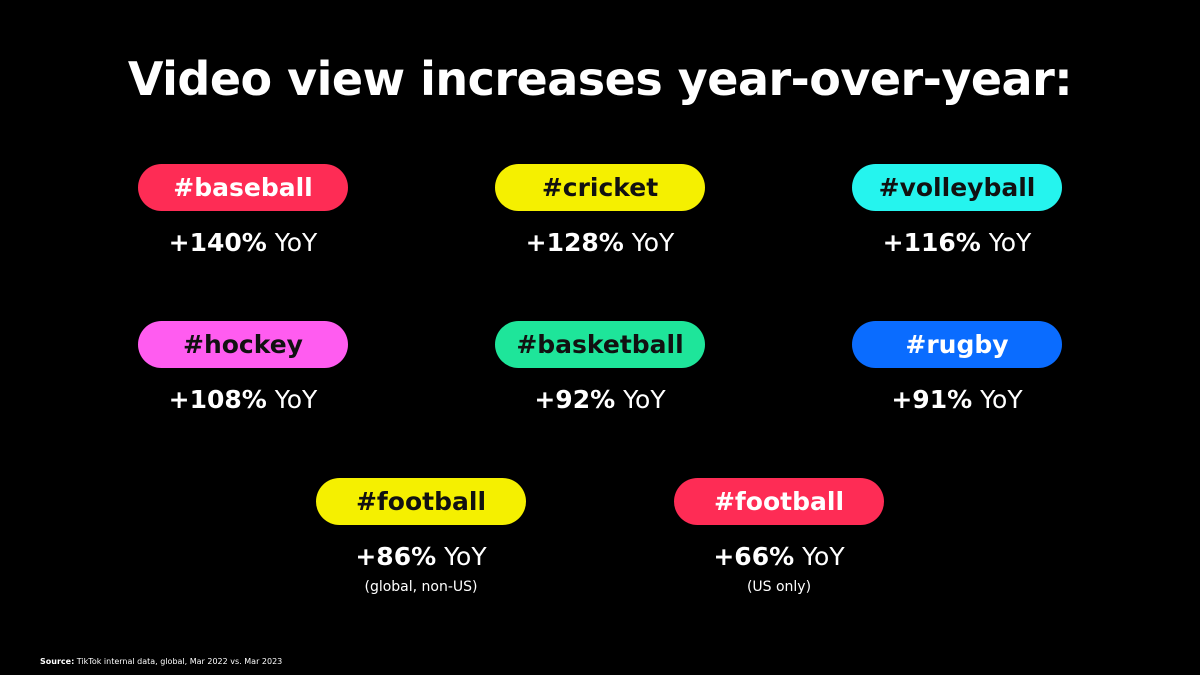  I want to click on yoy-stat: +91% YoY, so click(957, 400).